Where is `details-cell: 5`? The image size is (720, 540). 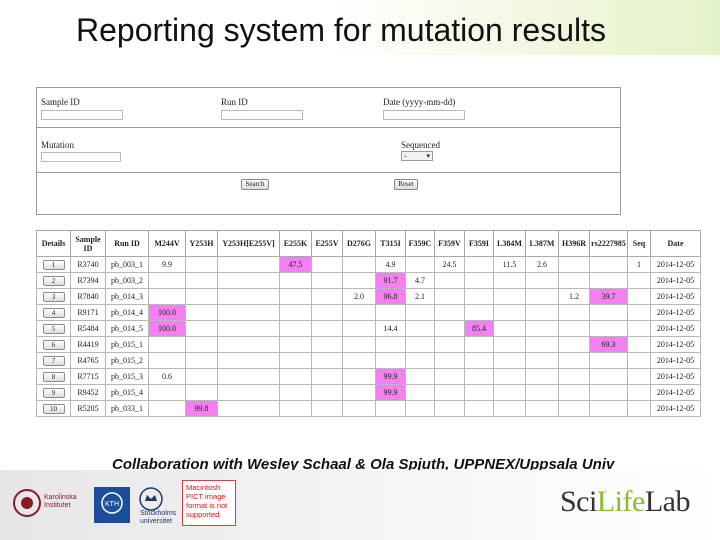 details-cell: 5 is located at coordinates (53, 328).